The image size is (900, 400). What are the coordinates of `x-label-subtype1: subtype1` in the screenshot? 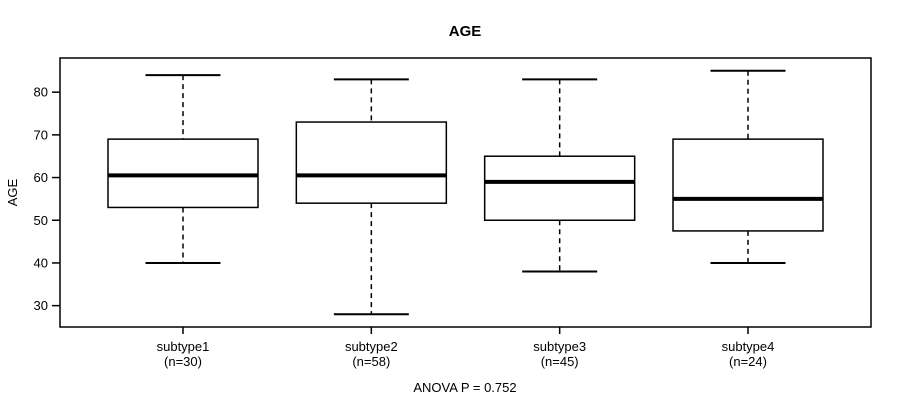 It's located at (183, 346).